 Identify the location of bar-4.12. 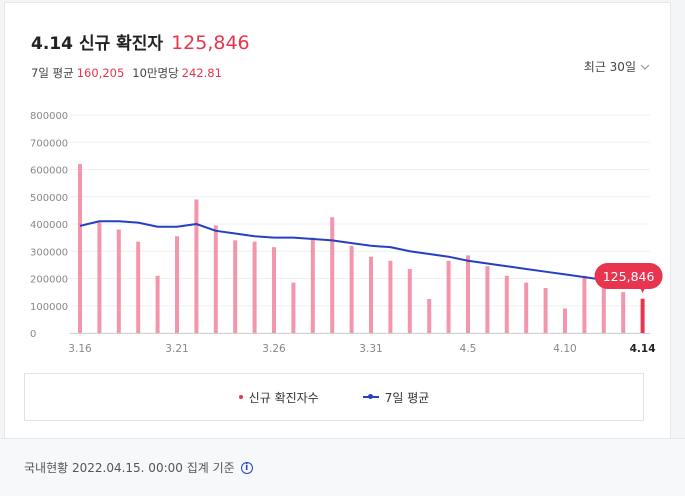
(603, 307).